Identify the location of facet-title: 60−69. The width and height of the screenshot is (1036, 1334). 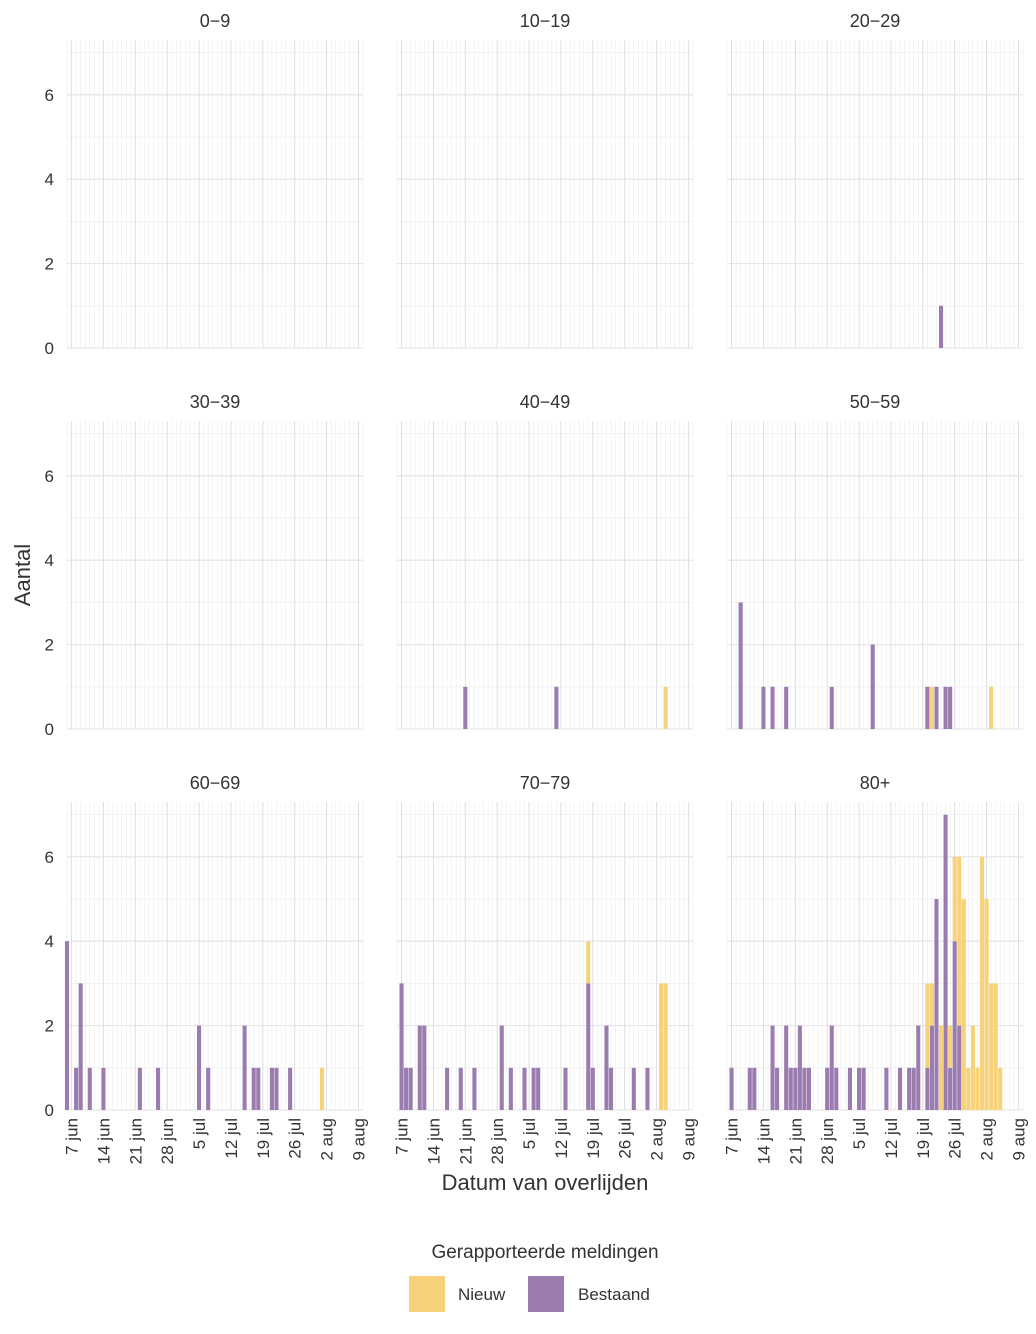
(215, 783).